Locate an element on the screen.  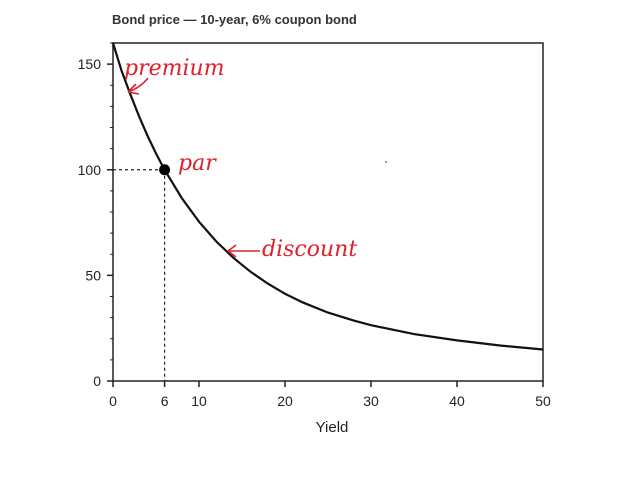
x-tick-label: 6 is located at coordinates (165, 401).